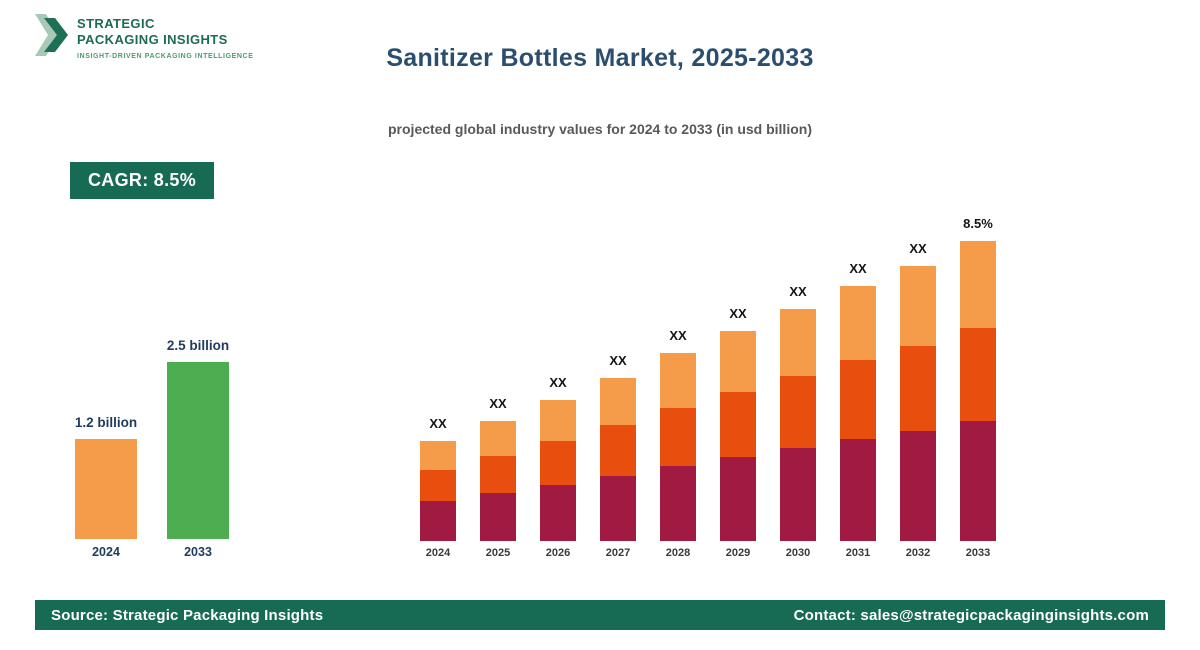 The width and height of the screenshot is (1200, 650). I want to click on stacked-bar-group-2026: XX 2026, so click(558, 467).